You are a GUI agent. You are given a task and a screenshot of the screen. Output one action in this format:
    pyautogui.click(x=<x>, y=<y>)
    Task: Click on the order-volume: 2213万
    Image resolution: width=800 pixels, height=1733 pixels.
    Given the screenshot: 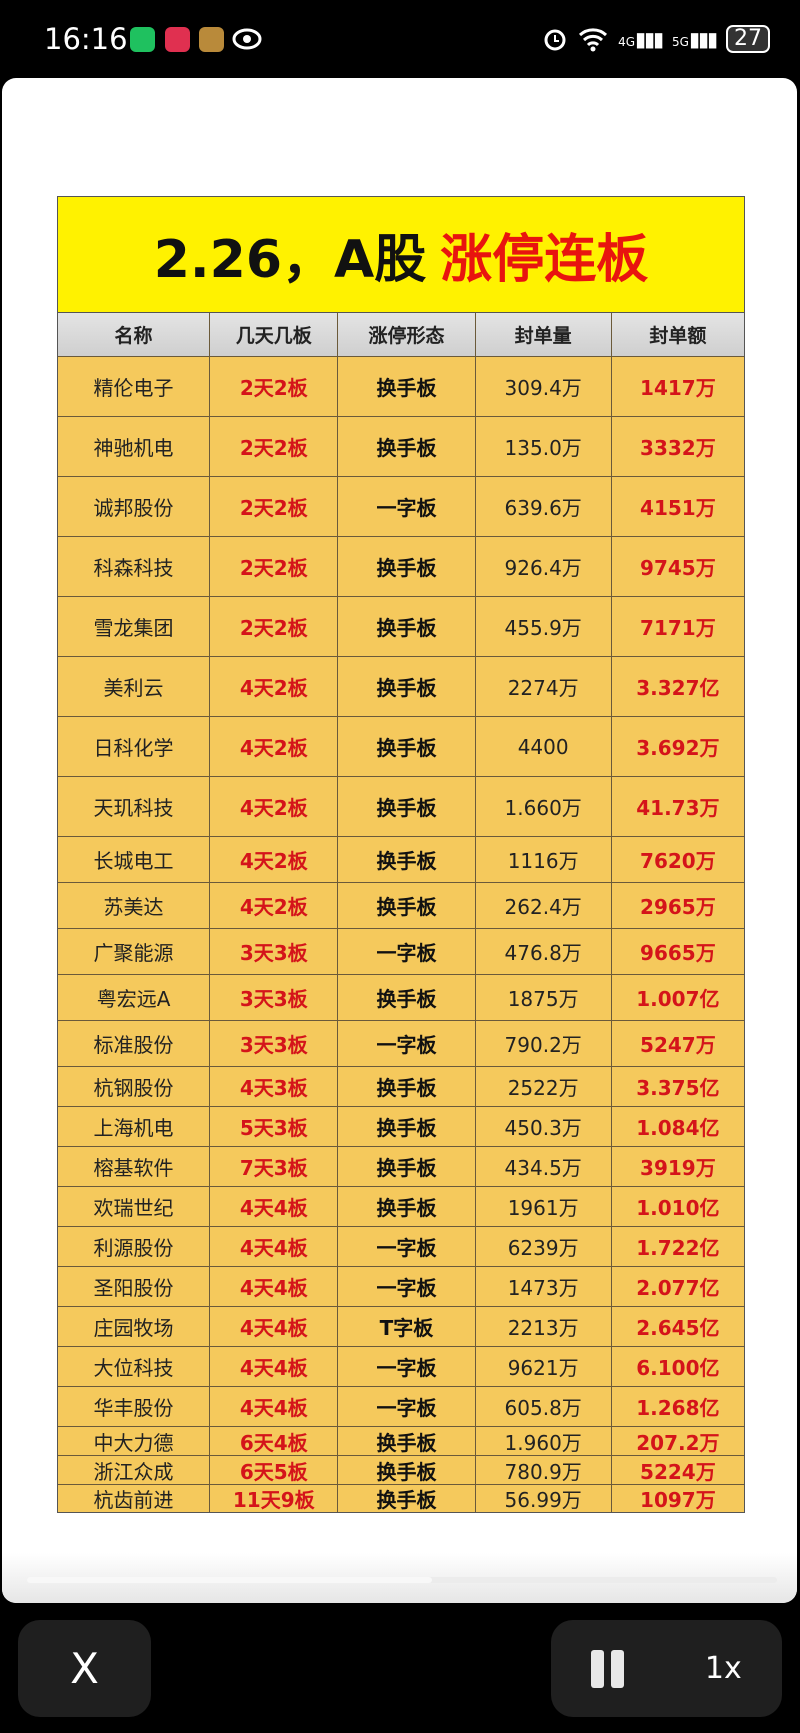 What is the action you would take?
    pyautogui.click(x=544, y=1326)
    